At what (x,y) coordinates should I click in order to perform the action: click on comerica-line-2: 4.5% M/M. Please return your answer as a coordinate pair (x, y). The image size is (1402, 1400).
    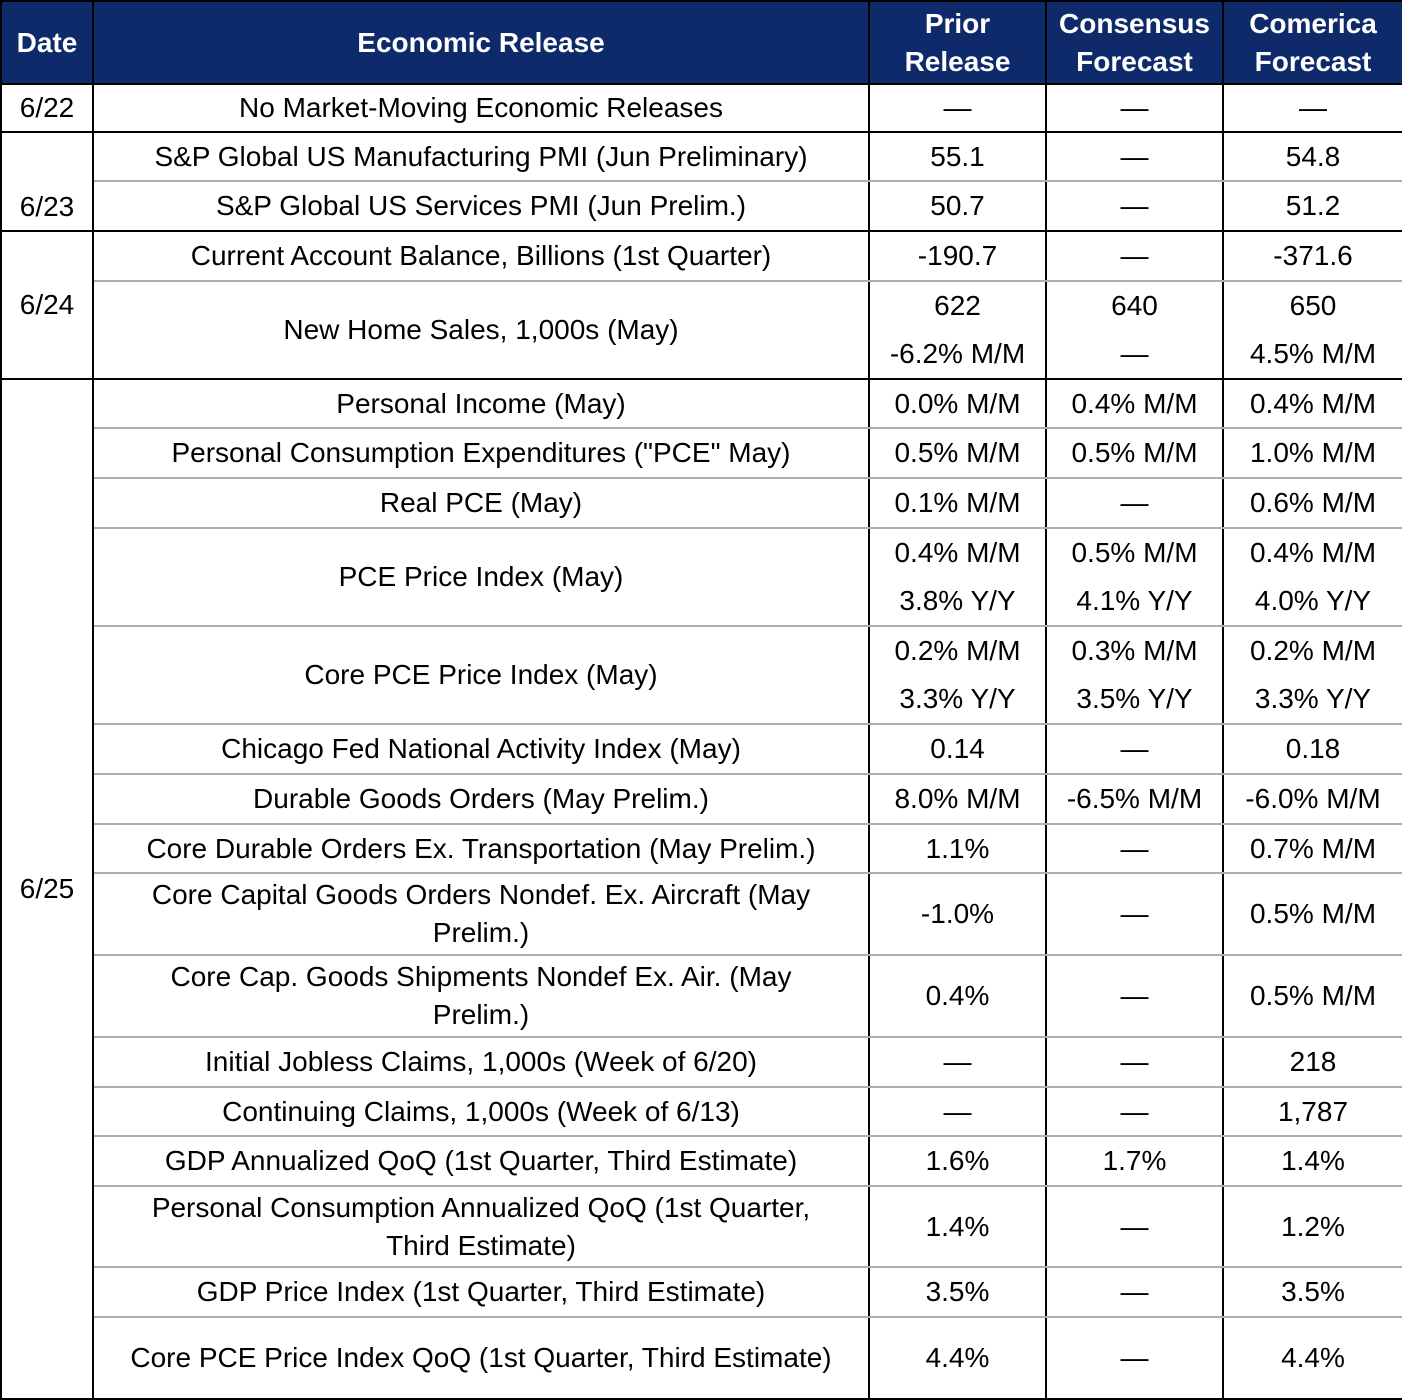
    Looking at the image, I should click on (1313, 353).